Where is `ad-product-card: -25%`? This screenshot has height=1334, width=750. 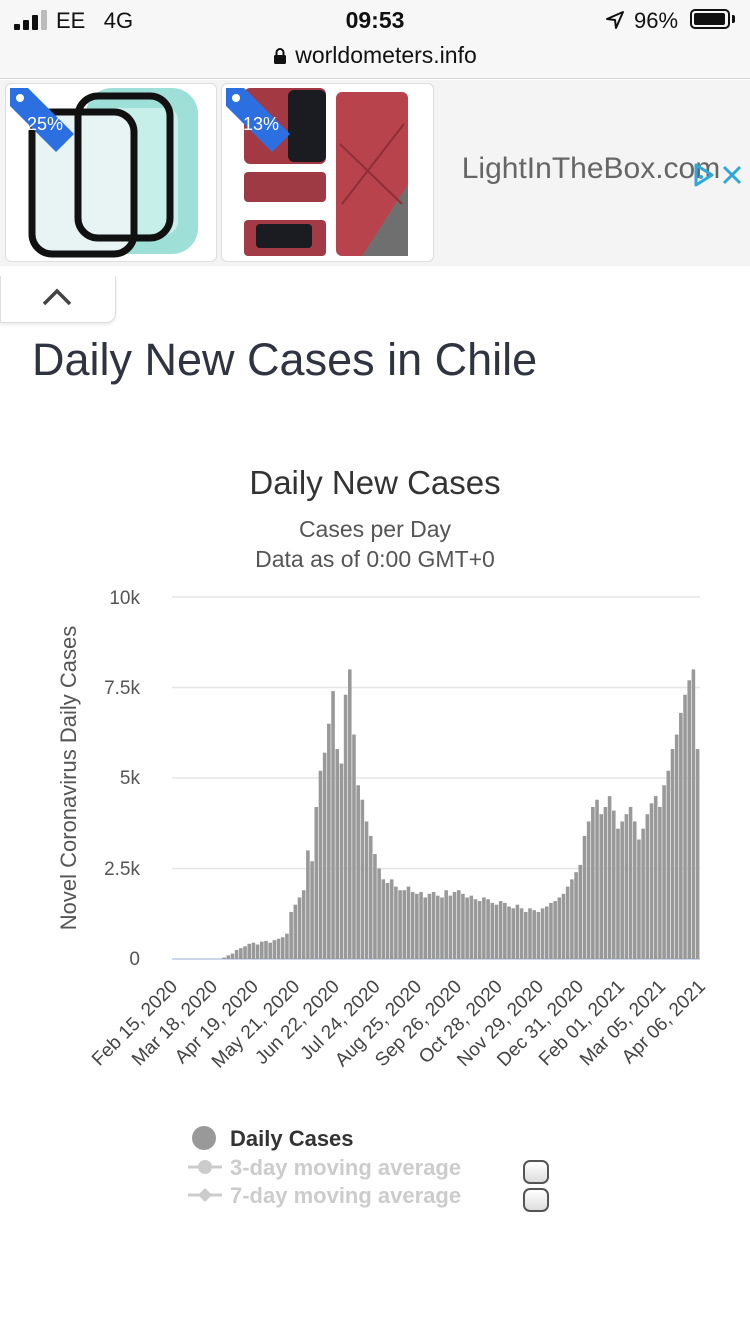
ad-product-card: -25% is located at coordinates (111, 172).